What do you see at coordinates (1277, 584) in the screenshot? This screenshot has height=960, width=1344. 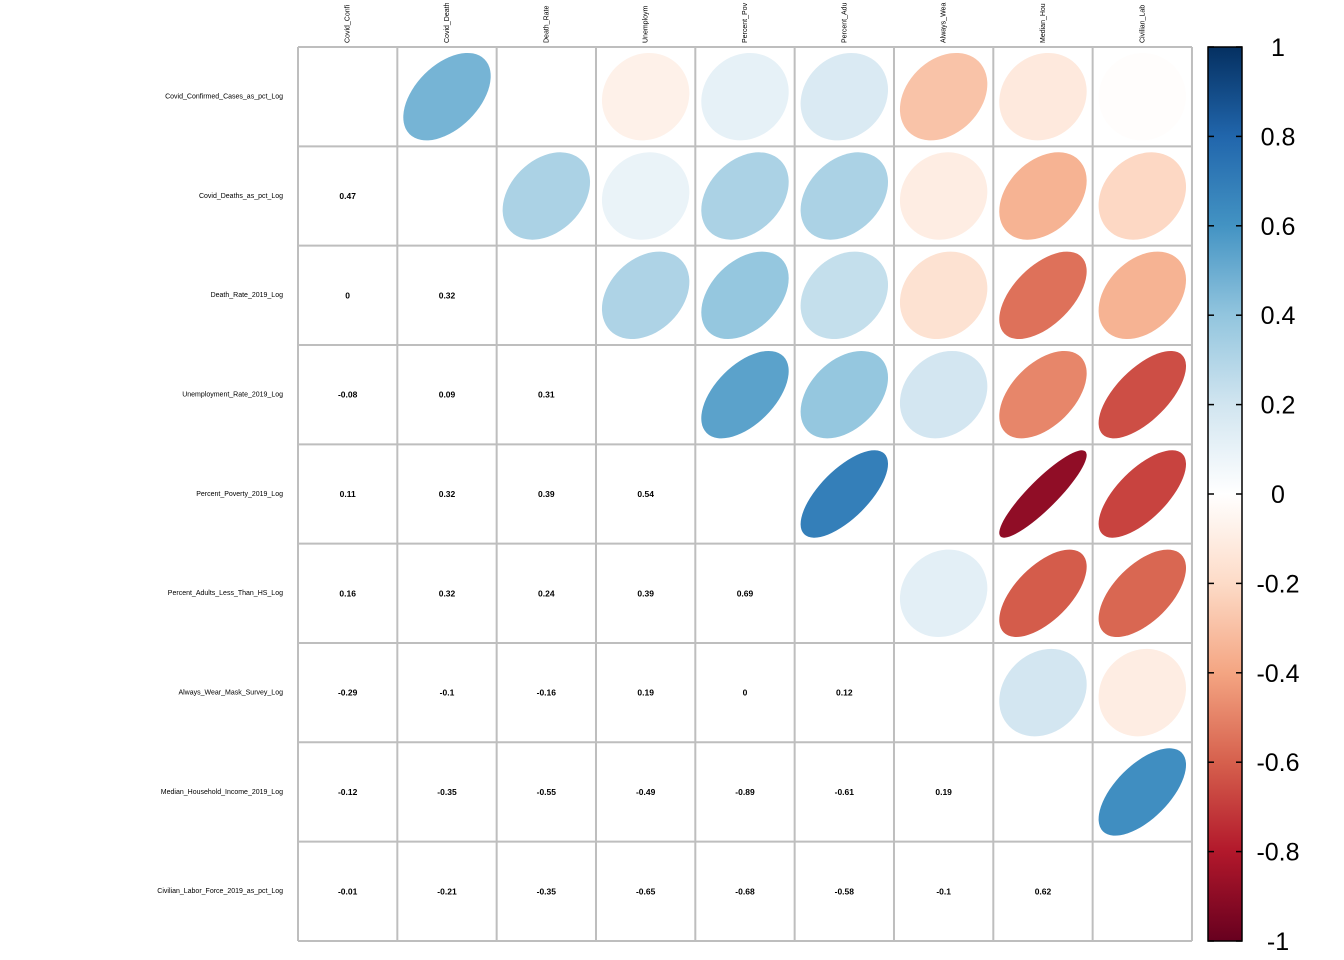 I see `colorbar-tick-label: -0.2` at bounding box center [1277, 584].